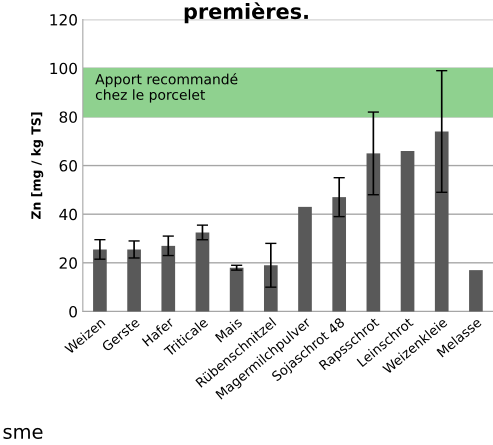  I want to click on y-tick-label: 0, so click(73, 312).